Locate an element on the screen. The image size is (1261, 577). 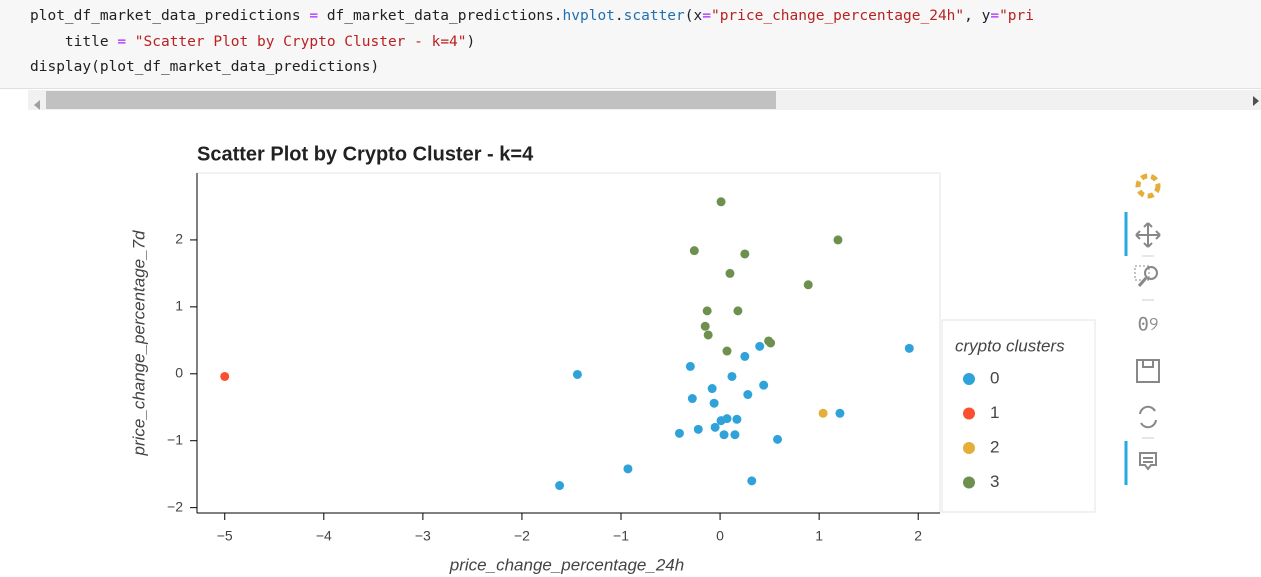
legend-label: 1 is located at coordinates (994, 412).